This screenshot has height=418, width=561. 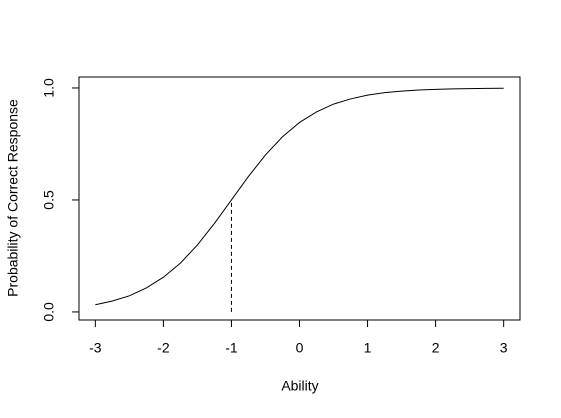 What do you see at coordinates (13, 198) in the screenshot?
I see `y-axis-label: Probability of Correct Response` at bounding box center [13, 198].